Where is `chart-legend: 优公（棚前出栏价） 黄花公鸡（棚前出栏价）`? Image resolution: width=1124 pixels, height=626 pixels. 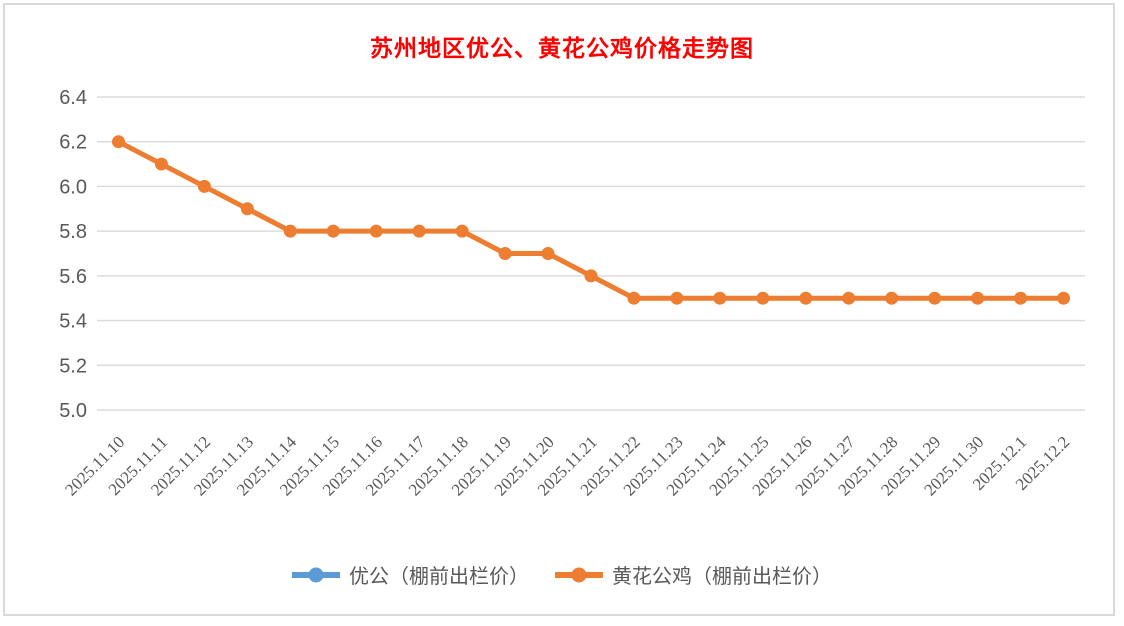
chart-legend: 优公（棚前出栏价） 黄花公鸡（棚前出栏价） is located at coordinates (562, 574).